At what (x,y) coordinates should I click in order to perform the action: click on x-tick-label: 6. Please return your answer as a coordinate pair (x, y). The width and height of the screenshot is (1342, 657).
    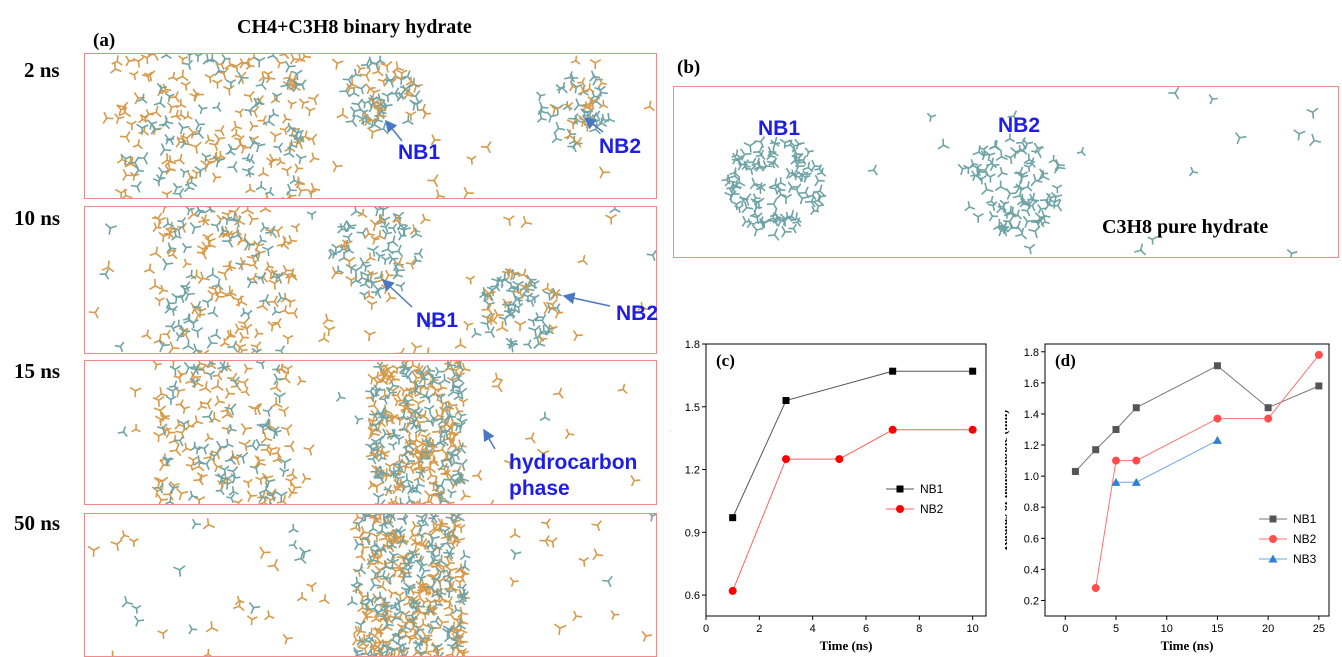
    Looking at the image, I should click on (866, 629).